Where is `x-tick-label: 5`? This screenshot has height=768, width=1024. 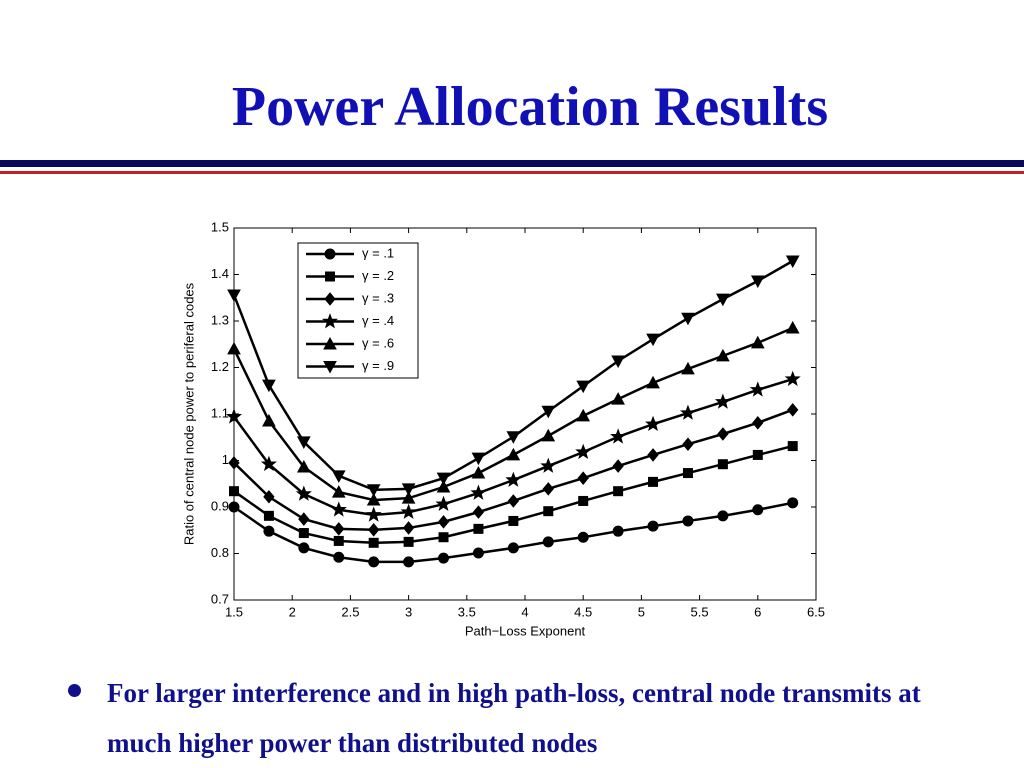 x-tick-label: 5 is located at coordinates (641, 611).